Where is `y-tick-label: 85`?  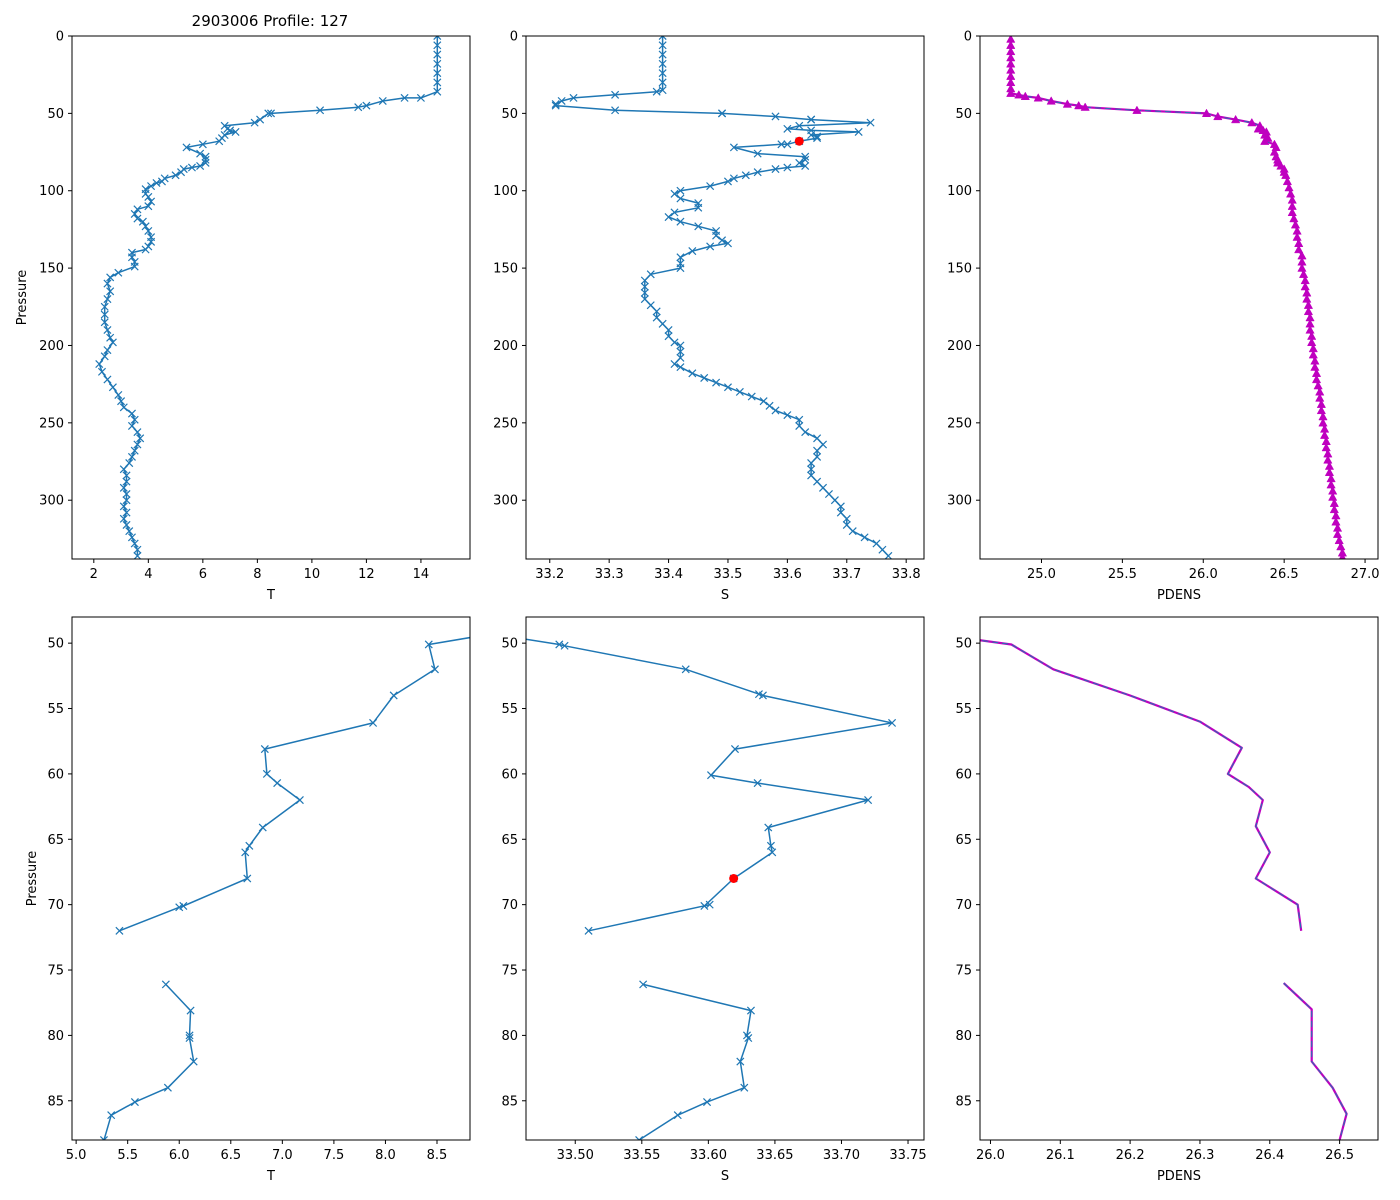 y-tick-label: 85 is located at coordinates (55, 1101).